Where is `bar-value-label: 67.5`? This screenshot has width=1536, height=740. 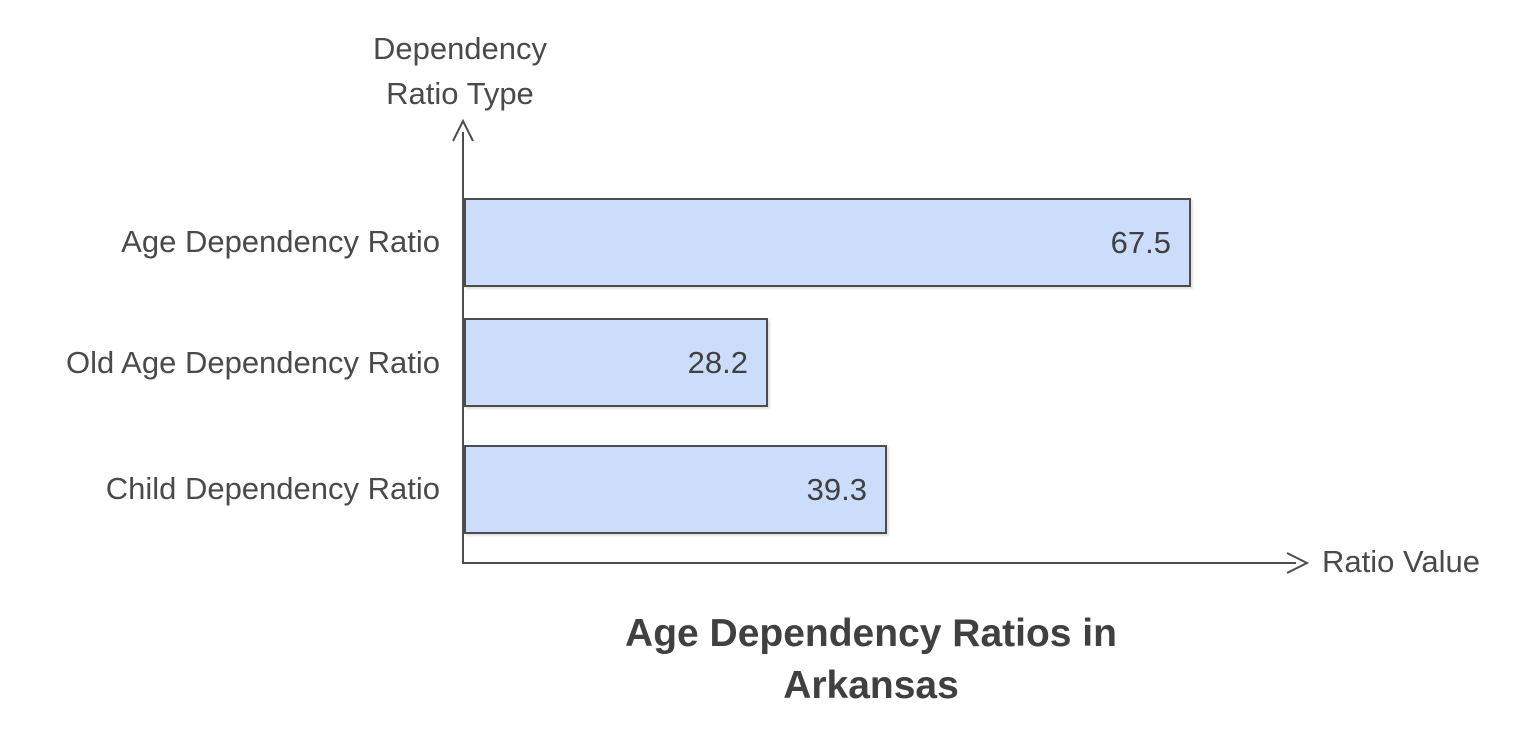
bar-value-label: 67.5 is located at coordinates (1140, 242).